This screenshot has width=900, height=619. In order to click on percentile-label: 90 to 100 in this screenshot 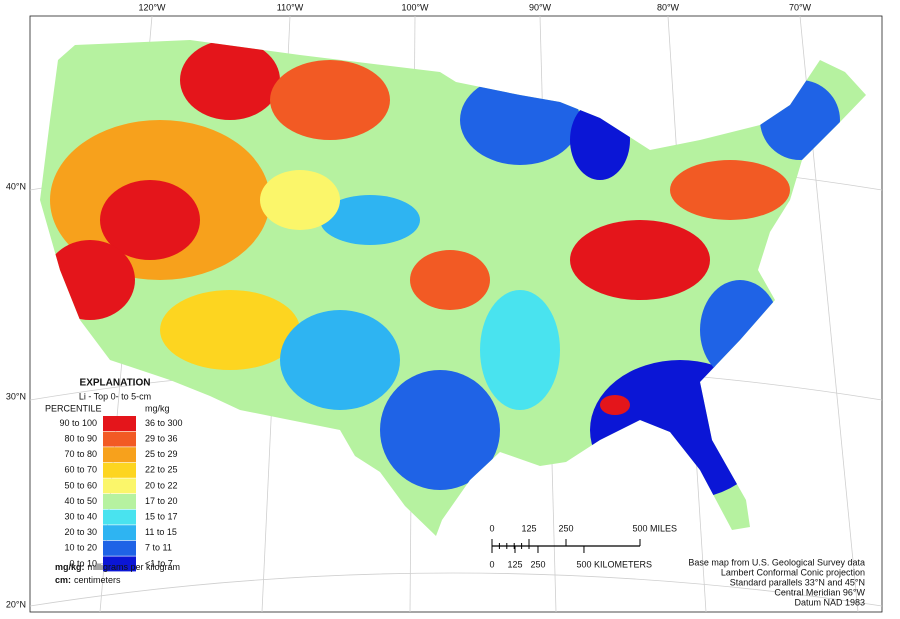, I will do `click(78, 423)`.